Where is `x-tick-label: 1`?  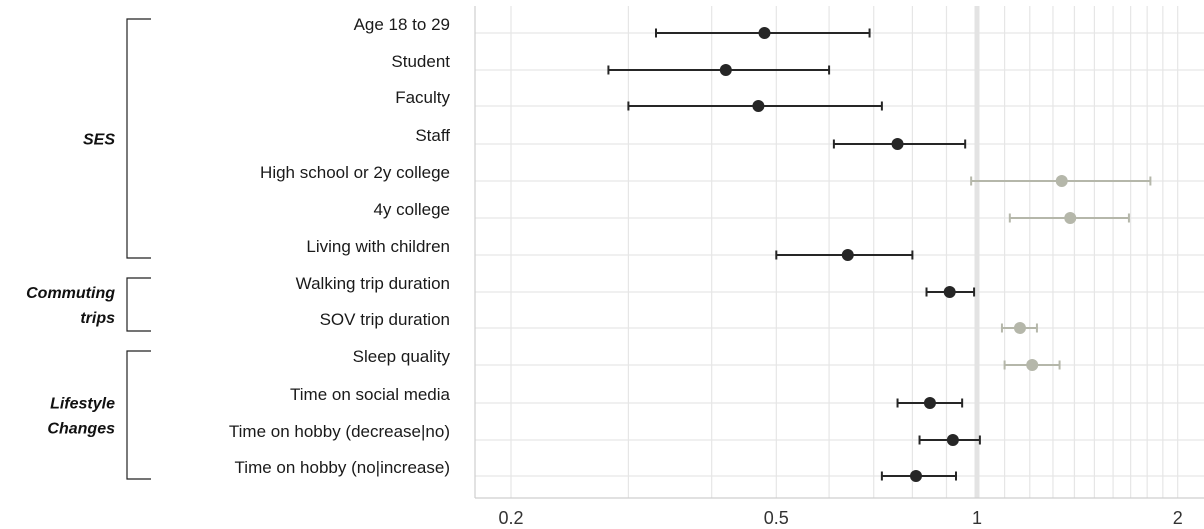 x-tick-label: 1 is located at coordinates (977, 518).